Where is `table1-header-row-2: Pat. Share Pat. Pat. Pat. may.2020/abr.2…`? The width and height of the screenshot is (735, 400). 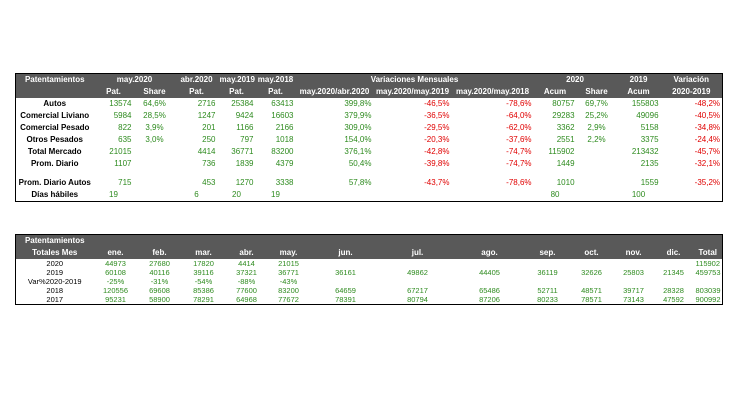
table1-header-row-2: Pat. Share Pat. Pat. Pat. may.2020/abr.2… is located at coordinates (369, 92).